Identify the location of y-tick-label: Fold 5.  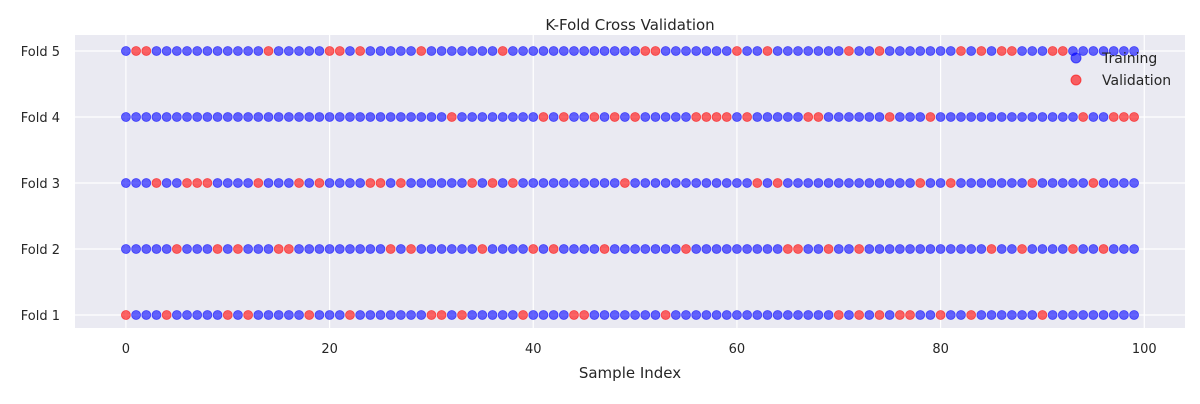
(40, 52).